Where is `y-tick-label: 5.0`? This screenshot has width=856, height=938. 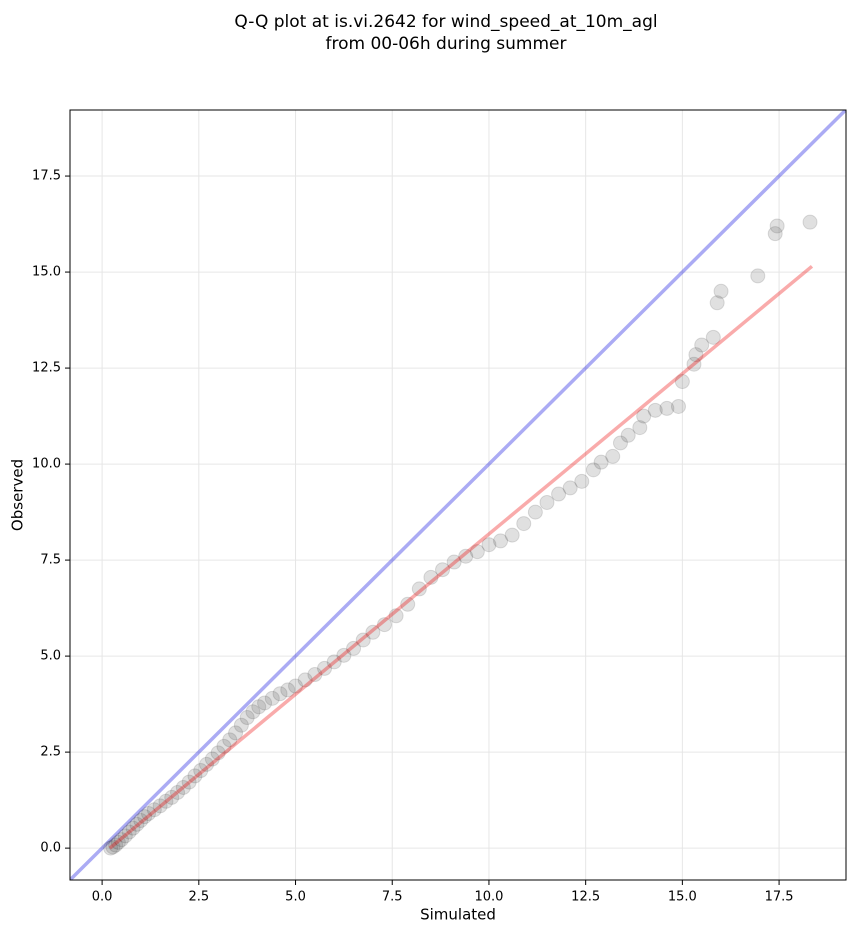 y-tick-label: 5.0 is located at coordinates (50, 656).